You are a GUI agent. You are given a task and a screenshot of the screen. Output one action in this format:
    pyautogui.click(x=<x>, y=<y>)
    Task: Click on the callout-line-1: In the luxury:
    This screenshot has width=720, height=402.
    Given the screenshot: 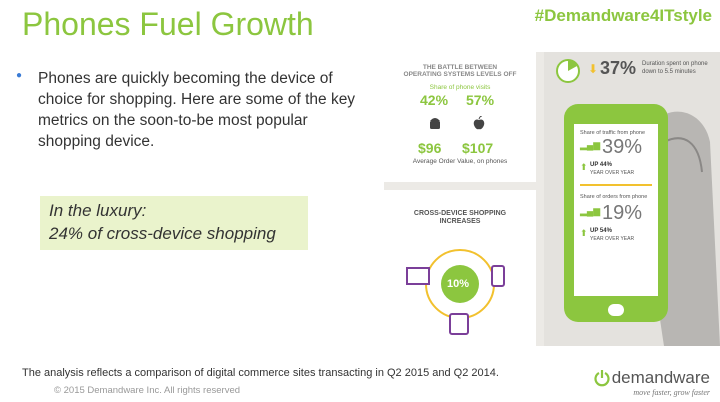 What is the action you would take?
    pyautogui.click(x=98, y=210)
    